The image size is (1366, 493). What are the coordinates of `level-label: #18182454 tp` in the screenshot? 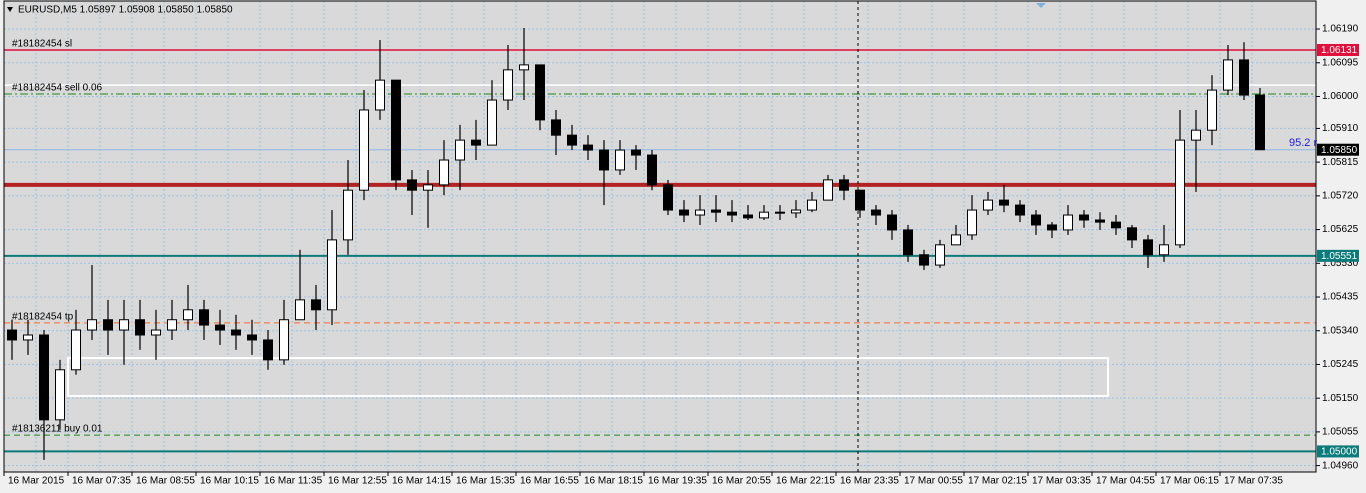 It's located at (43, 317).